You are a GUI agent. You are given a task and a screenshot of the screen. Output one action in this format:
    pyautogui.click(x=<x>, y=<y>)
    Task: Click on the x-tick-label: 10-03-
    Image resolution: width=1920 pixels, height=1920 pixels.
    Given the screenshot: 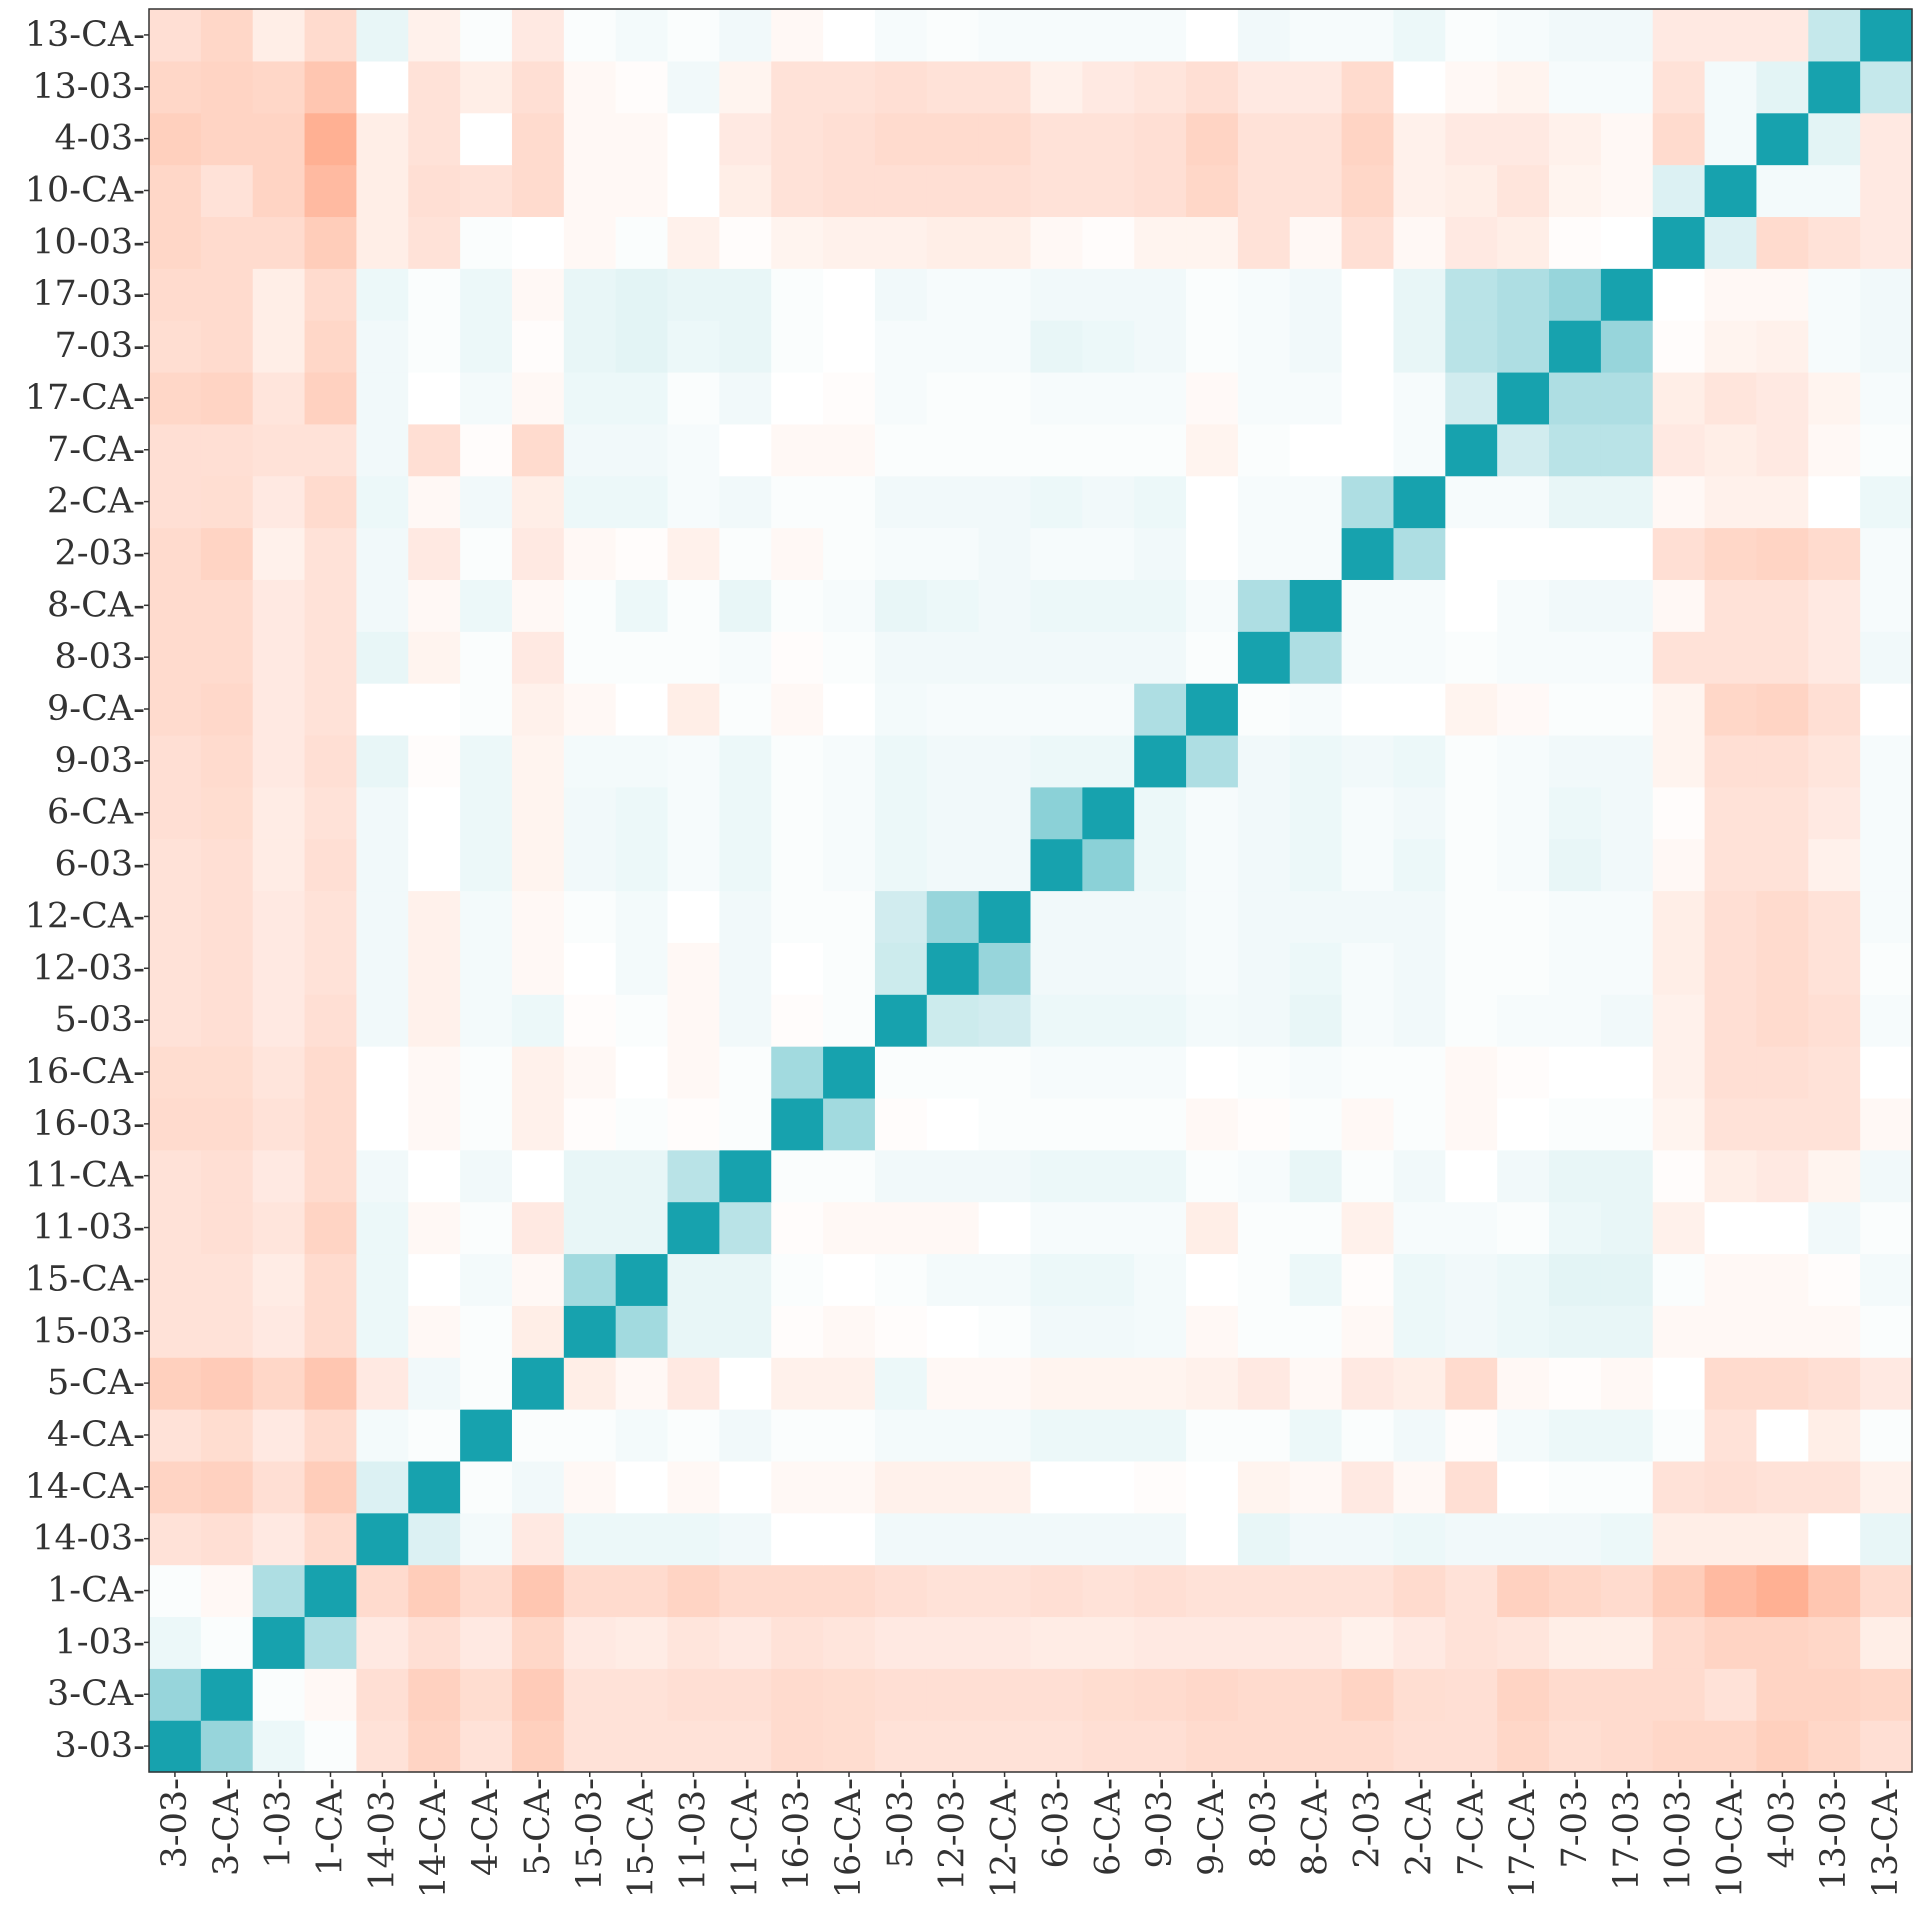 What is the action you would take?
    pyautogui.click(x=1679, y=1834)
    